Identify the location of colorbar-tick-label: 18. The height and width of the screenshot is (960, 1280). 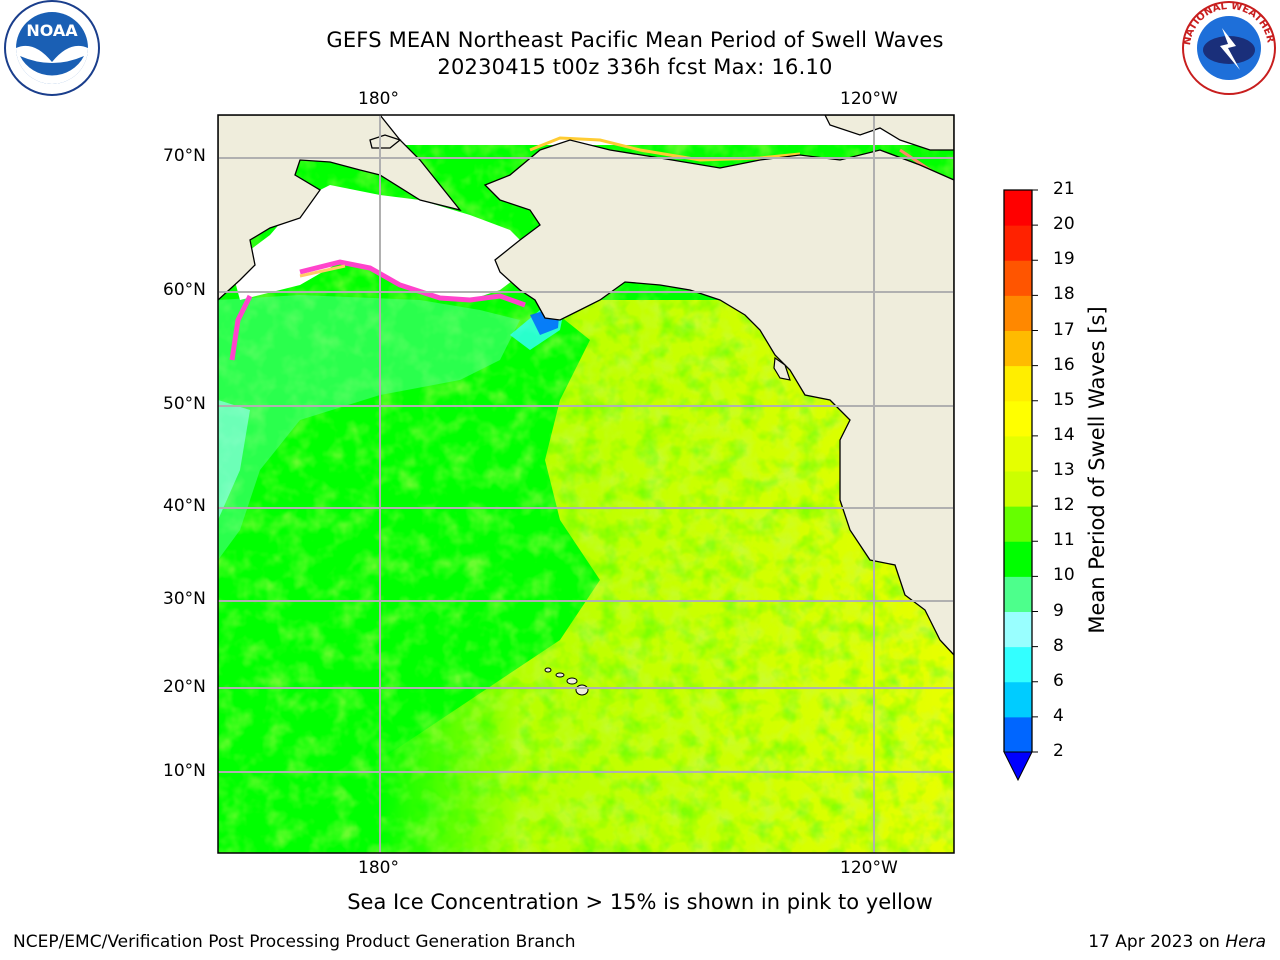
(1064, 294).